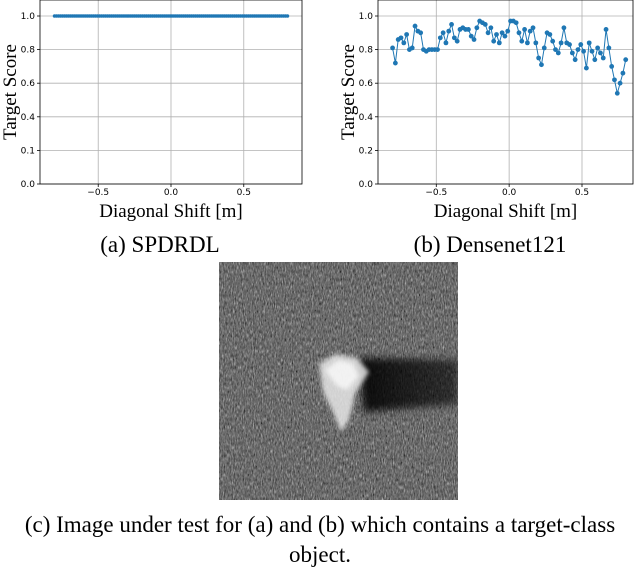  What do you see at coordinates (28, 185) in the screenshot?
I see `ytick-label-a-0: 0.0` at bounding box center [28, 185].